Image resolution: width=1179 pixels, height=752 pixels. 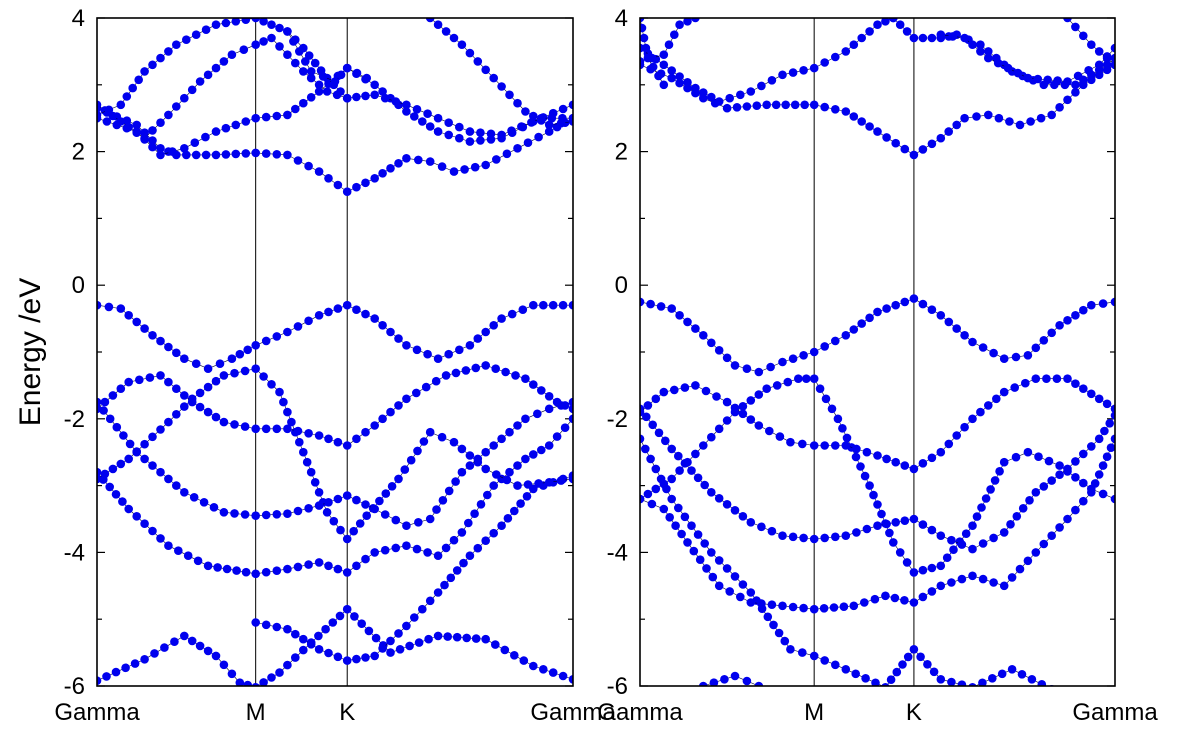 I want to click on kpoint-label: M, so click(x=256, y=712).